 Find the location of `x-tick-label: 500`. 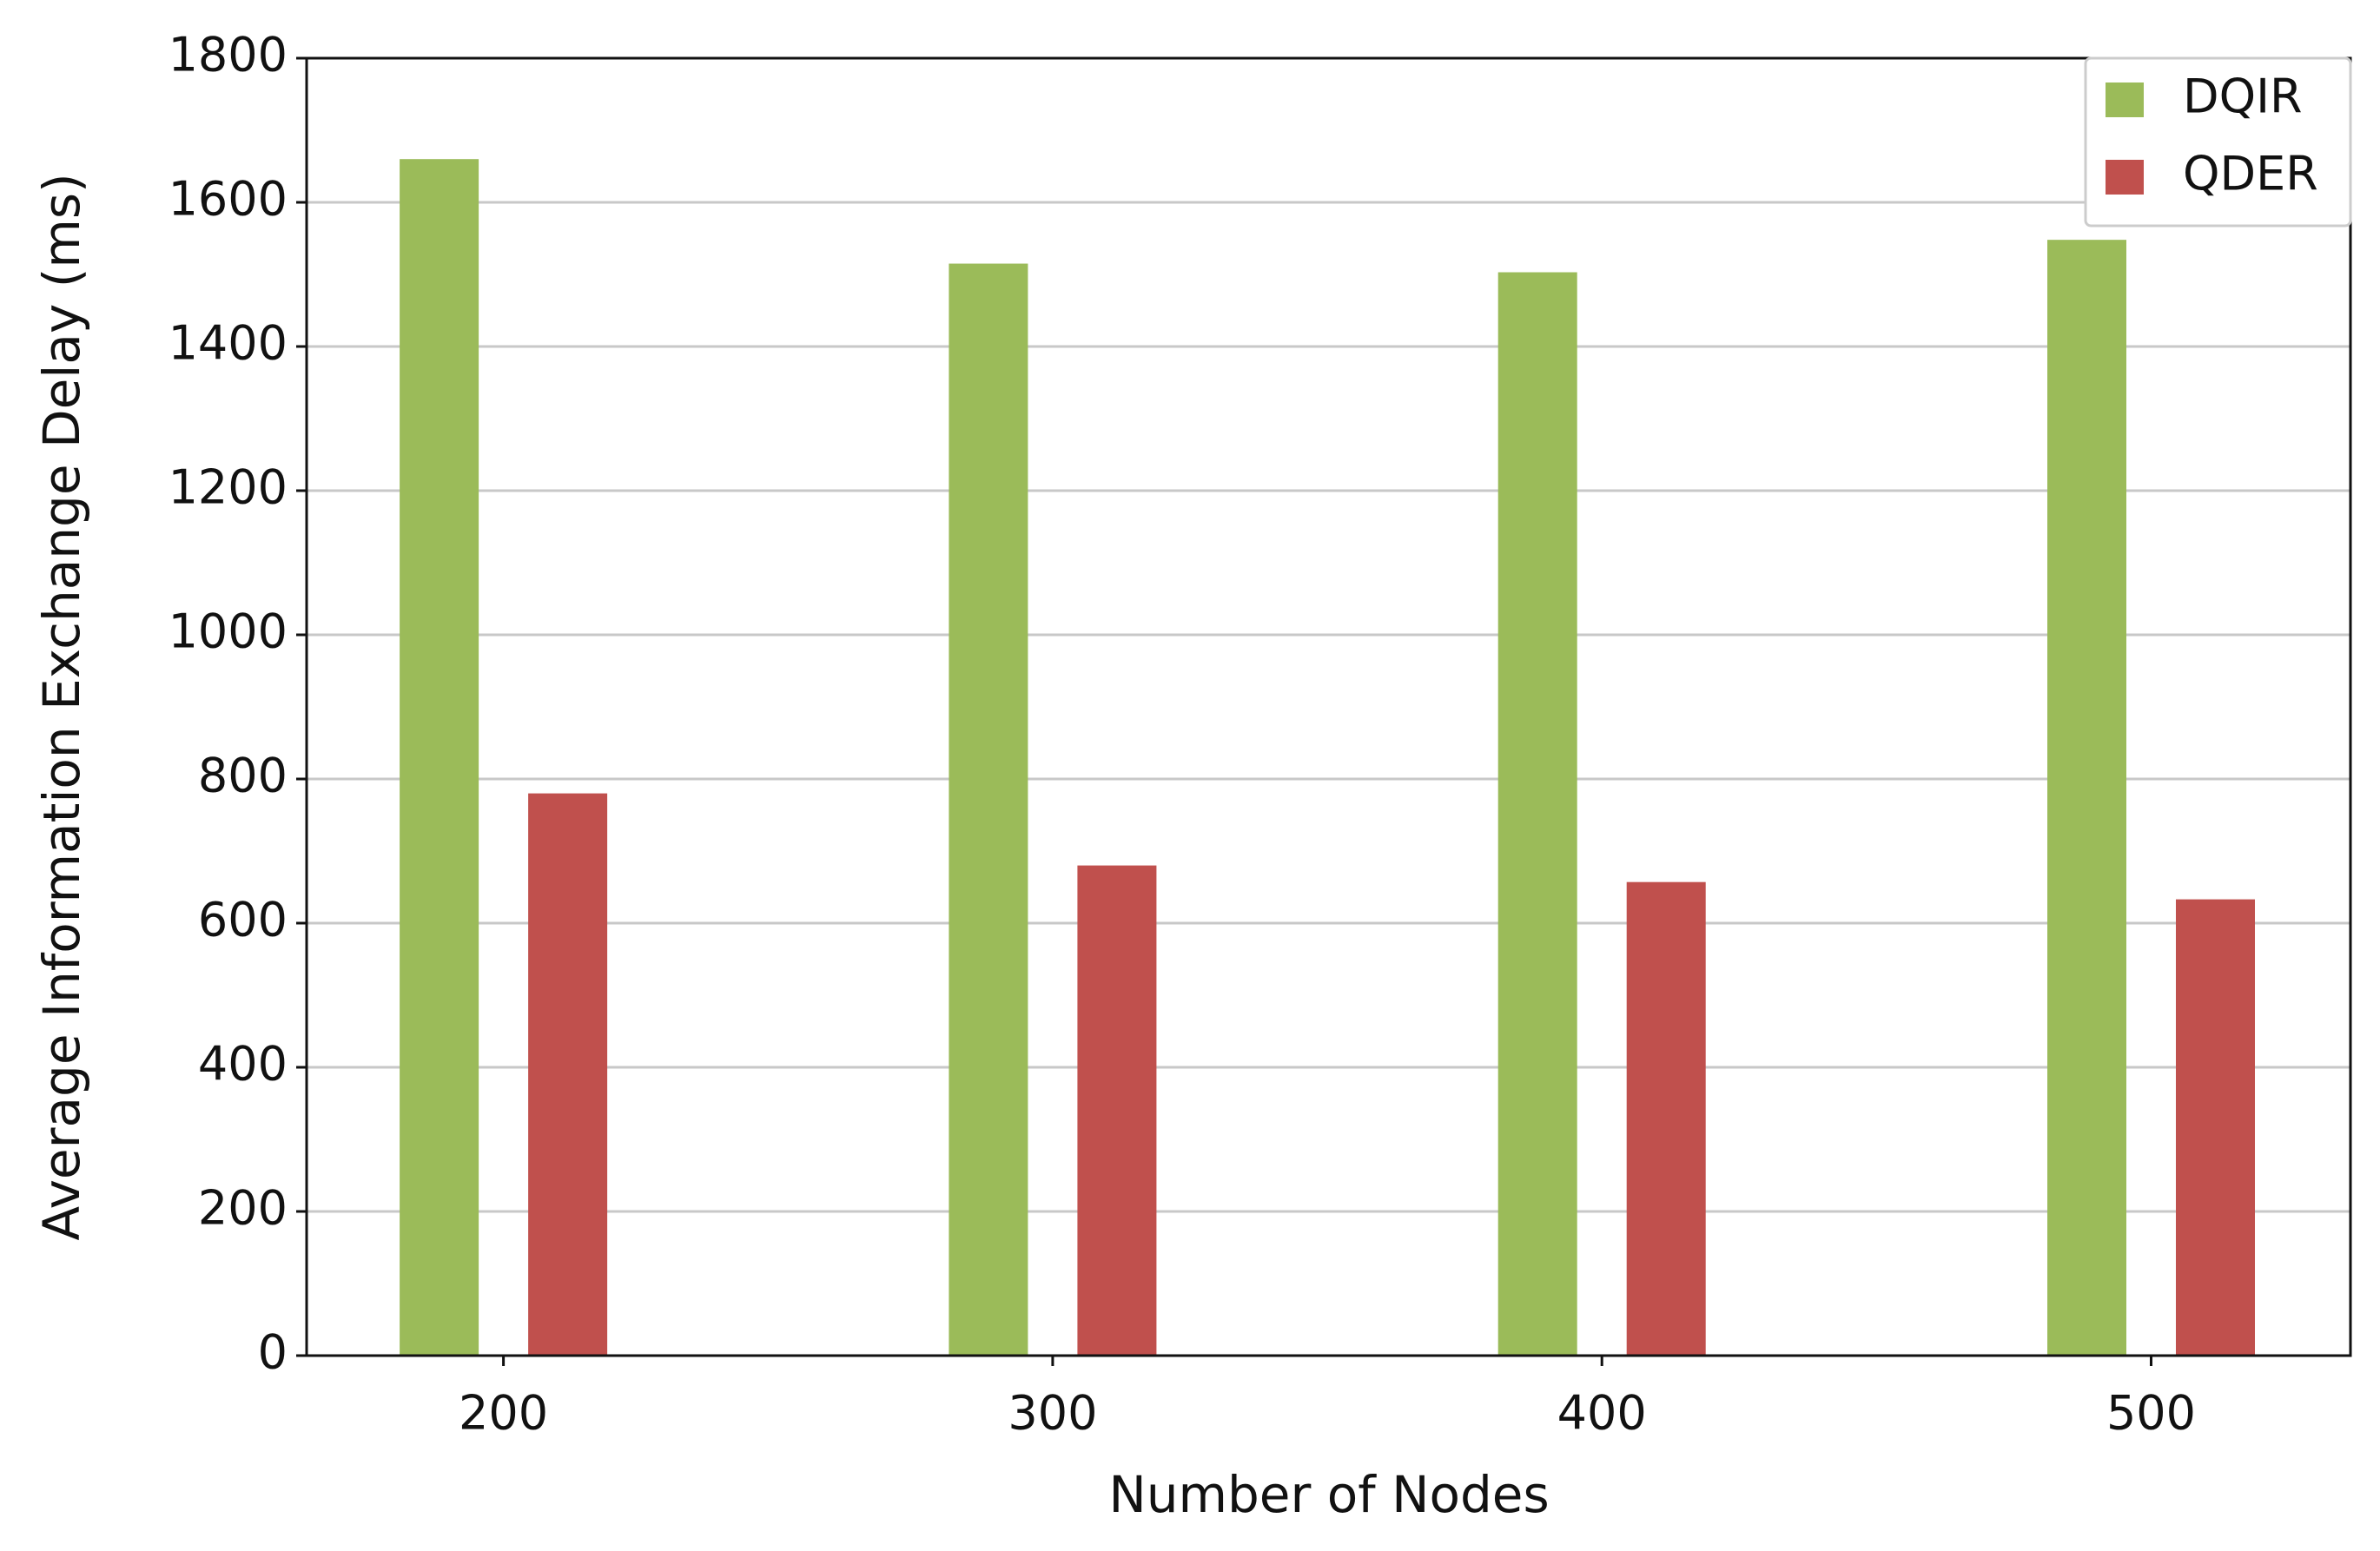

x-tick-label: 500 is located at coordinates (2151, 1414).